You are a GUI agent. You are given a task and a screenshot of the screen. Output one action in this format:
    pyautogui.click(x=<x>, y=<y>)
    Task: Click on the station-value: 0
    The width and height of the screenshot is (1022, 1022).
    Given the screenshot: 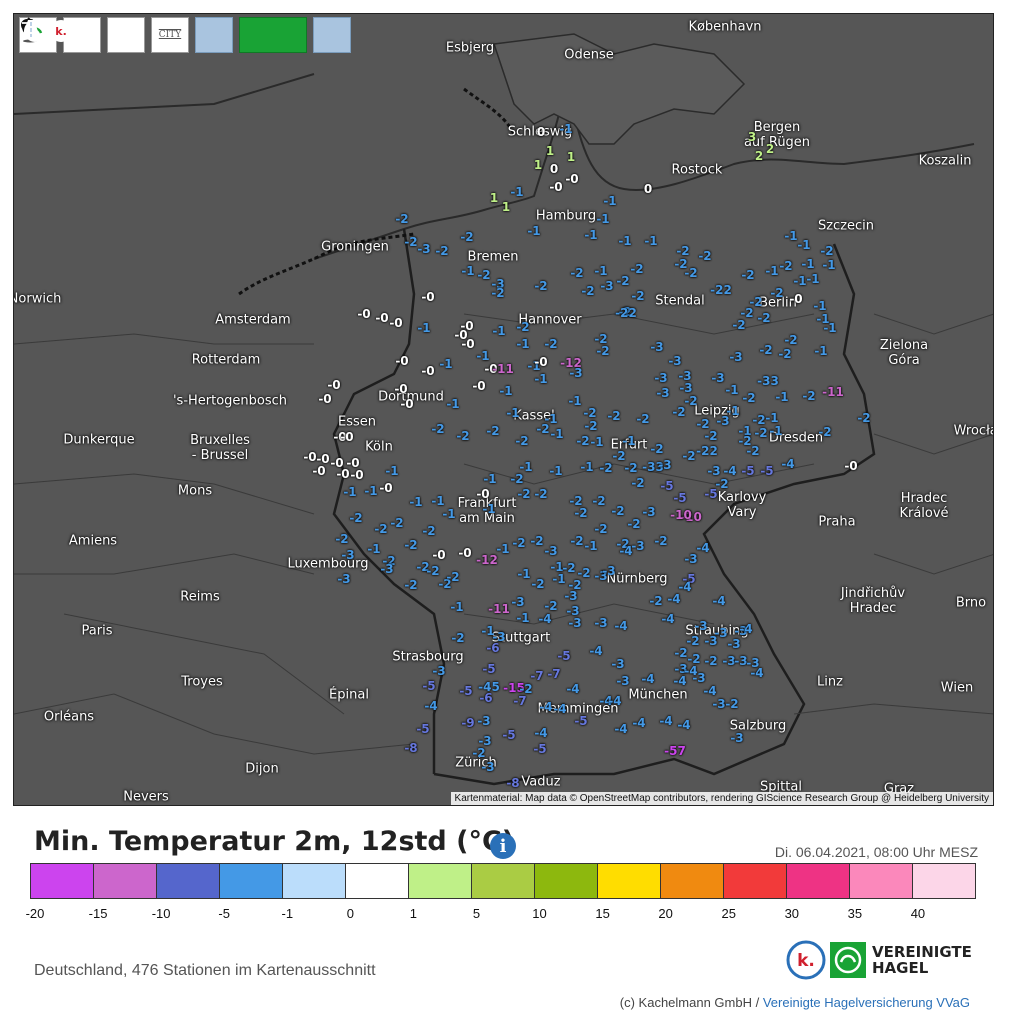 What is the action you would take?
    pyautogui.click(x=554, y=169)
    